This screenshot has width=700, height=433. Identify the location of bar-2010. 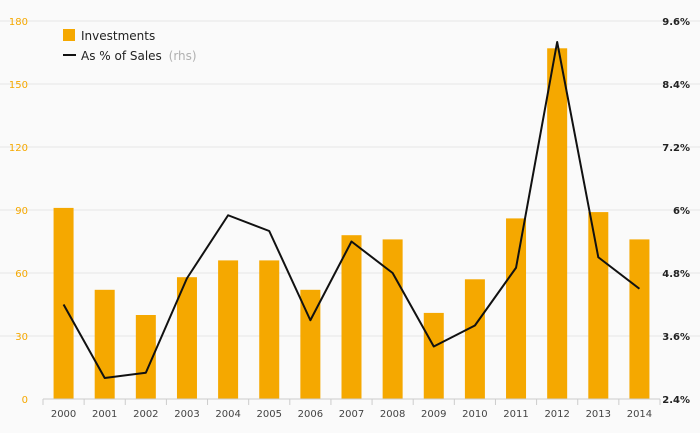
(474, 339).